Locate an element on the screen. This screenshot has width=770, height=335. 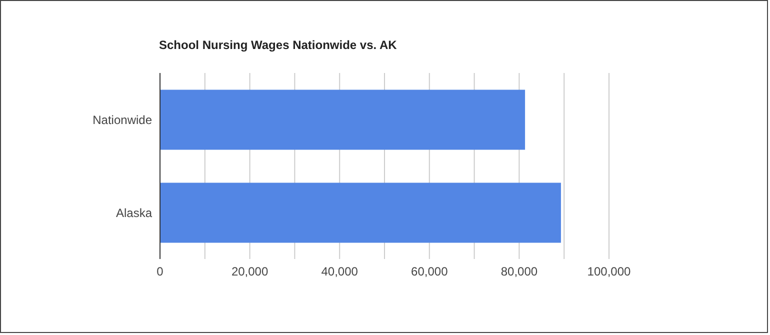
x-tick-label: 0 is located at coordinates (160, 271).